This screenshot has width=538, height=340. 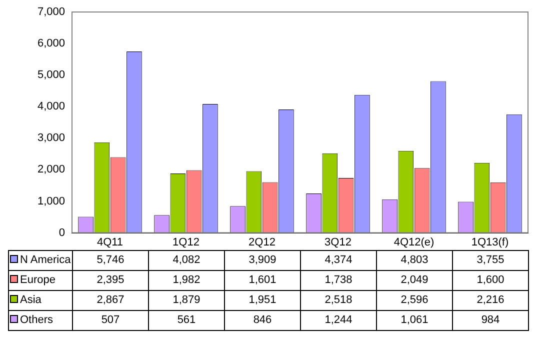 I want to click on y-tick-label: 4,000, so click(x=51, y=106).